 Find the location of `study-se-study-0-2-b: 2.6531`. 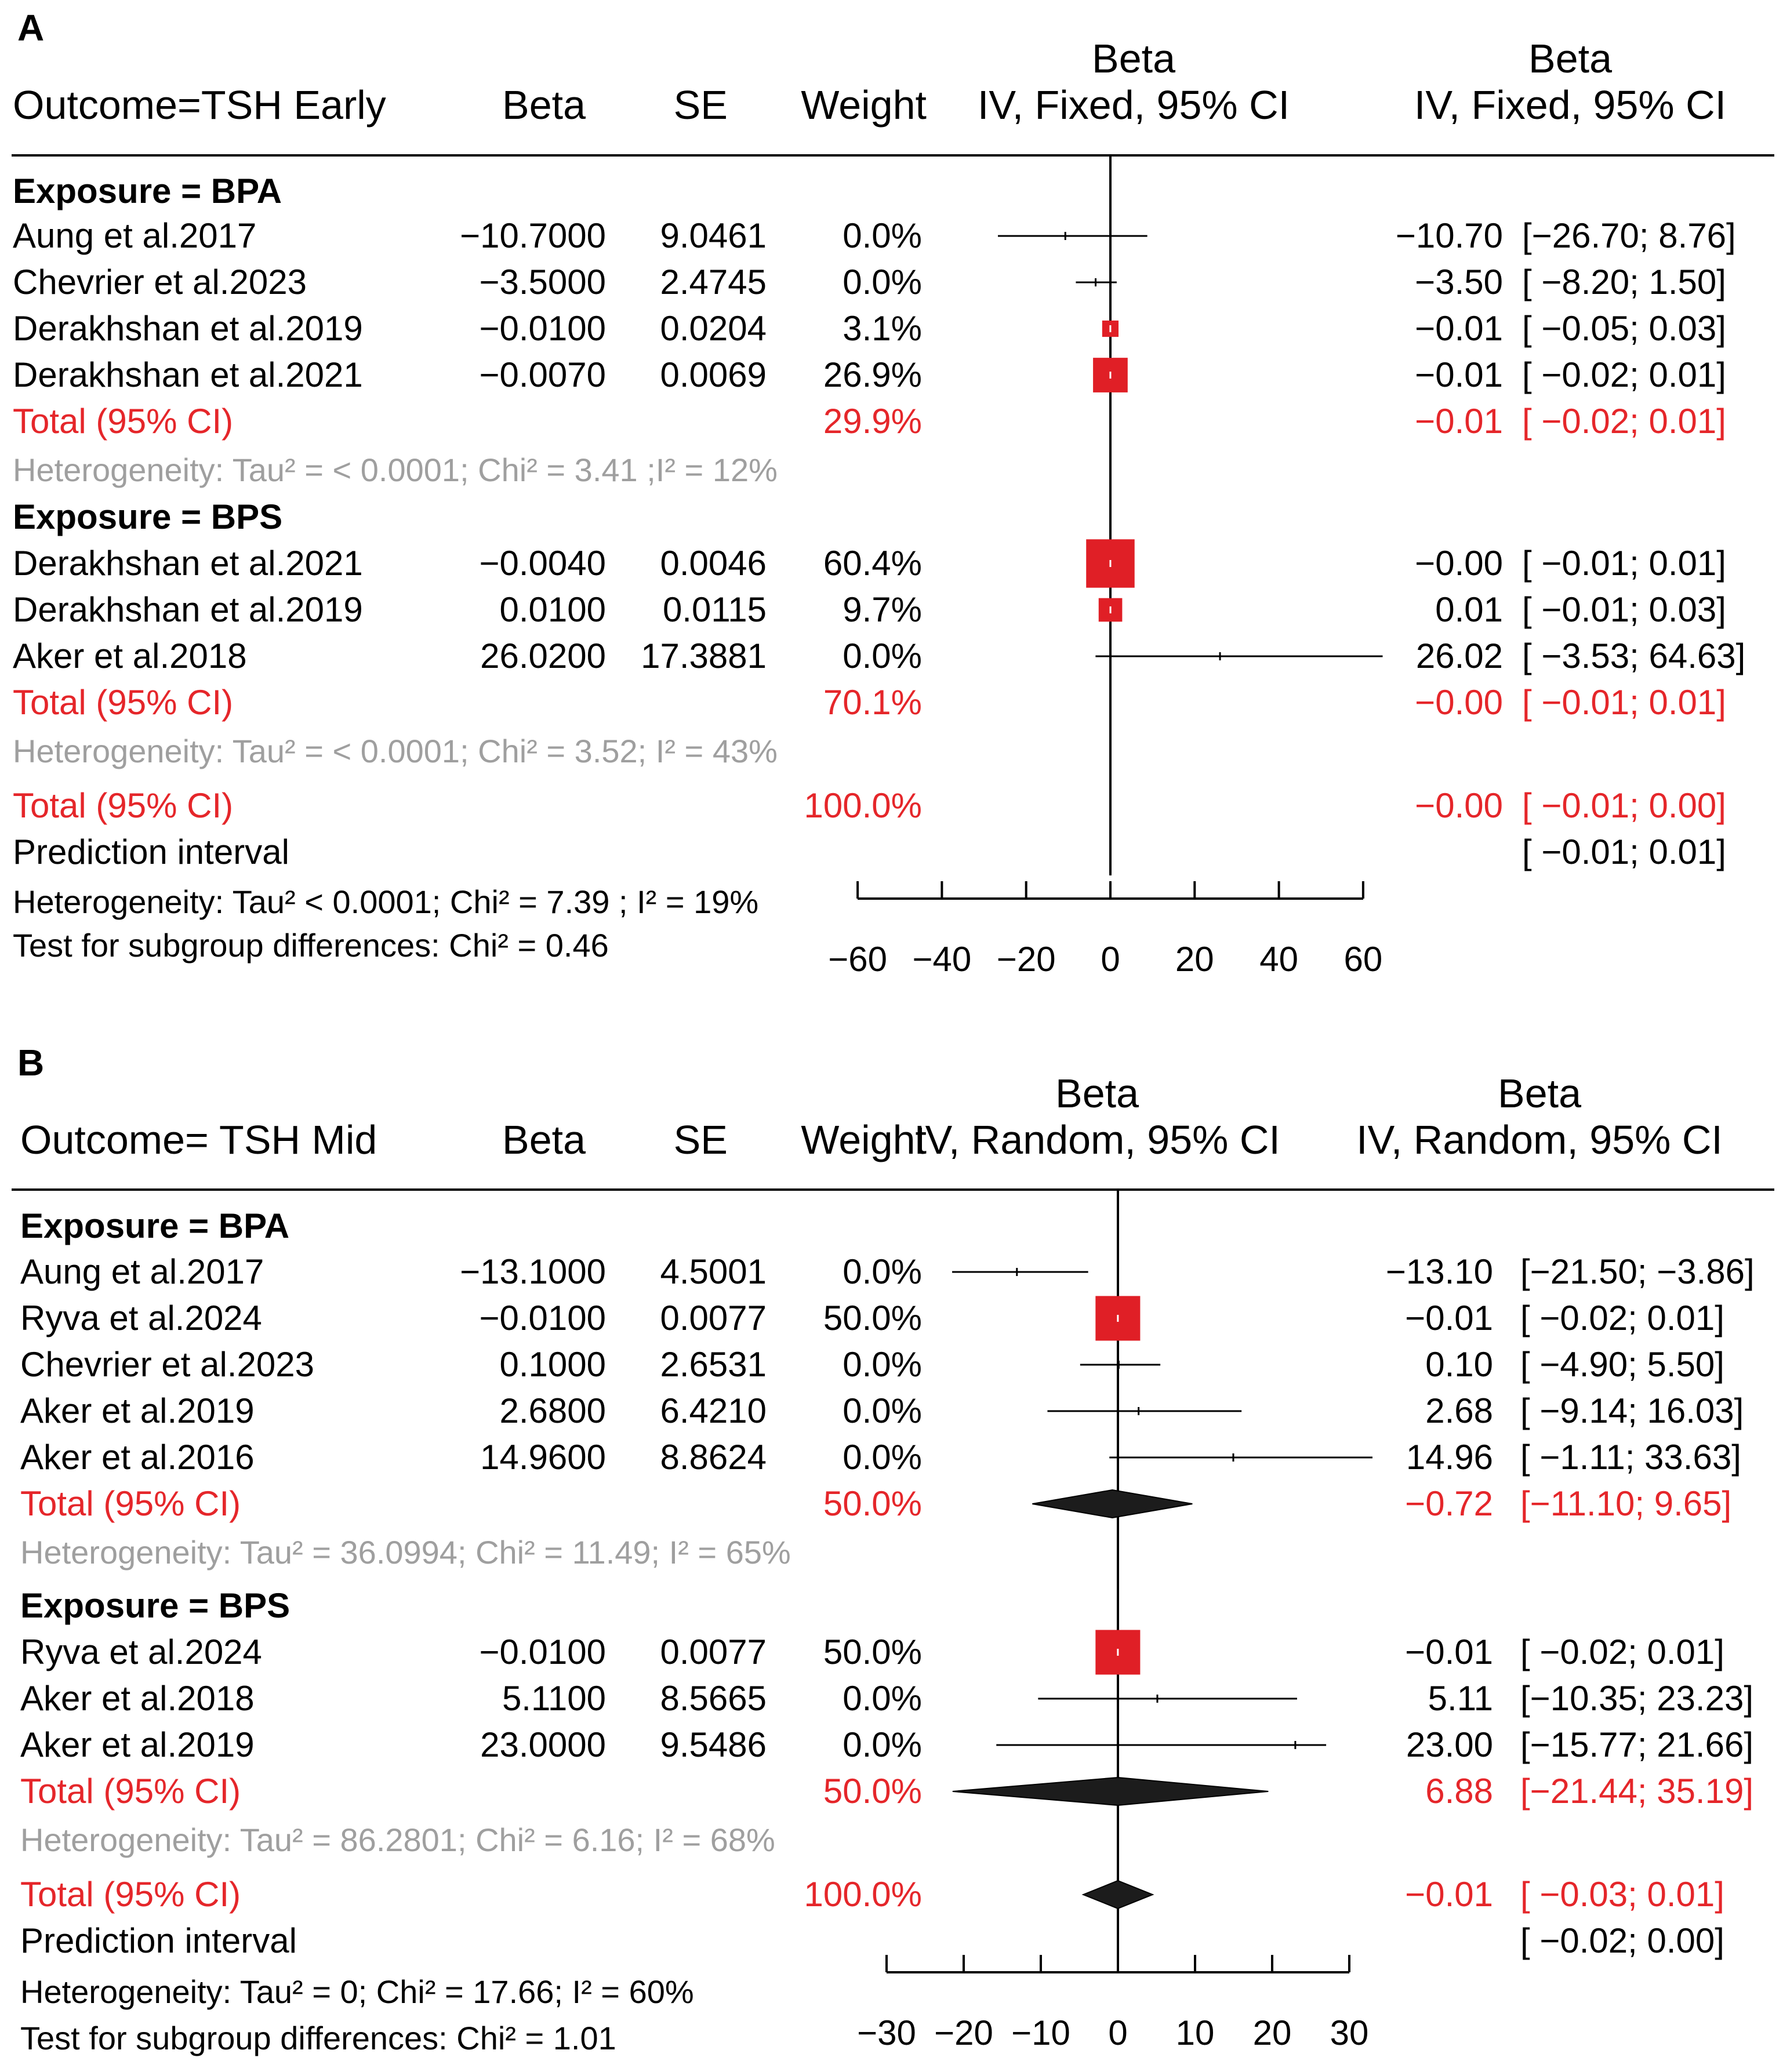

study-se-study-0-2-b: 2.6531 is located at coordinates (713, 1364).